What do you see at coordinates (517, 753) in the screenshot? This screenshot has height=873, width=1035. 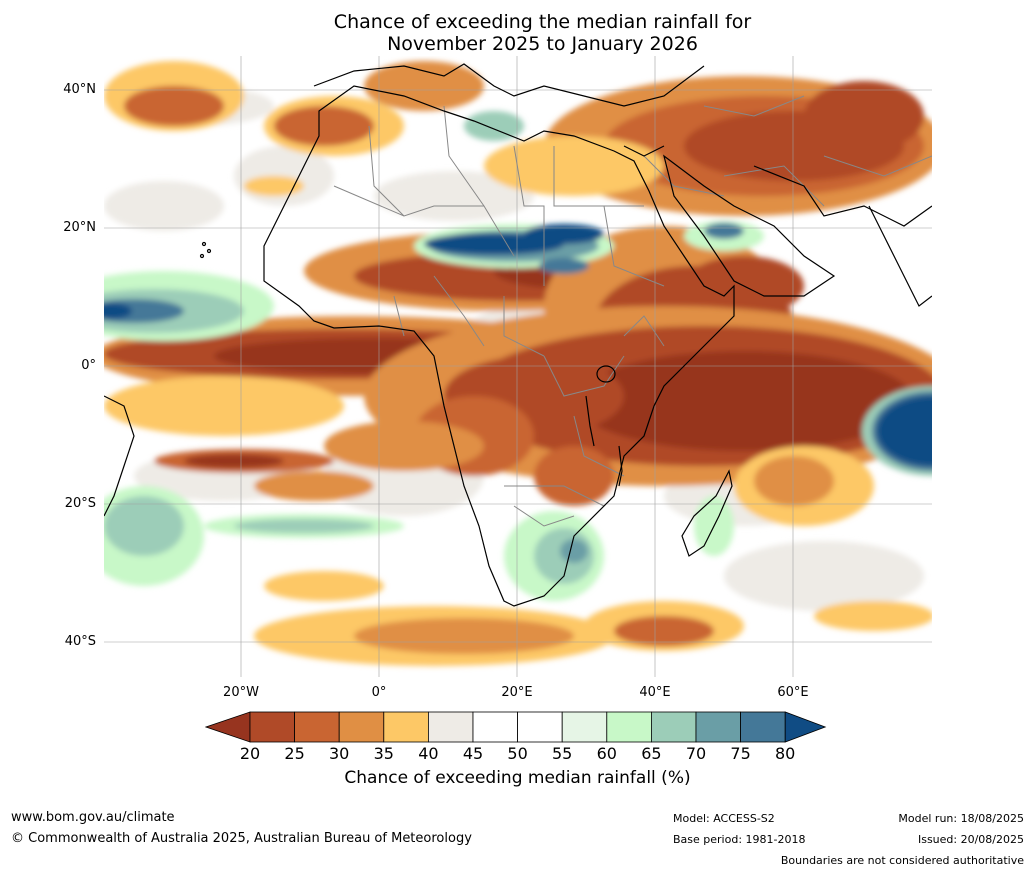 I see `colorbar-tick-50: 50` at bounding box center [517, 753].